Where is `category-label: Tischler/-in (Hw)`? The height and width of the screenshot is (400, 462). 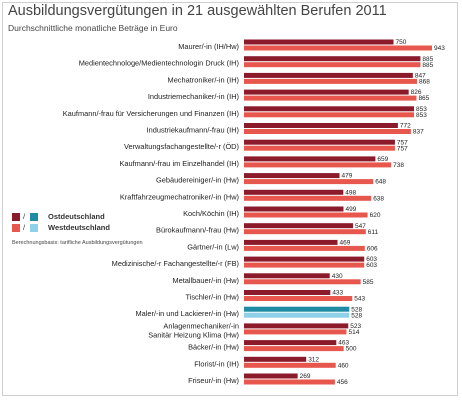 category-label: Tischler/-in (Hw) is located at coordinates (212, 297).